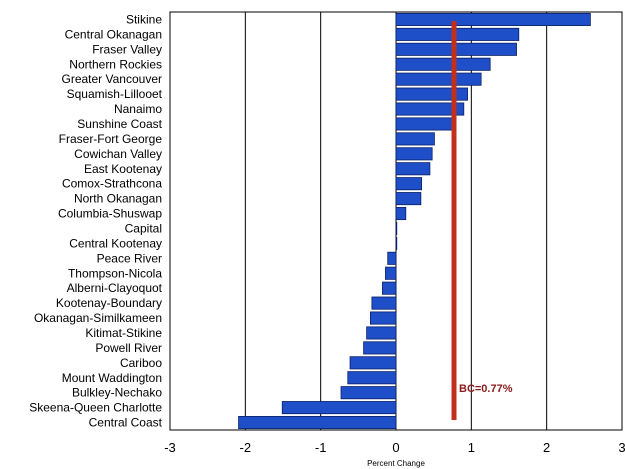 Image resolution: width=625 pixels, height=469 pixels. Describe the element at coordinates (396, 463) in the screenshot. I see `x-axis-label: Percent Change` at that location.